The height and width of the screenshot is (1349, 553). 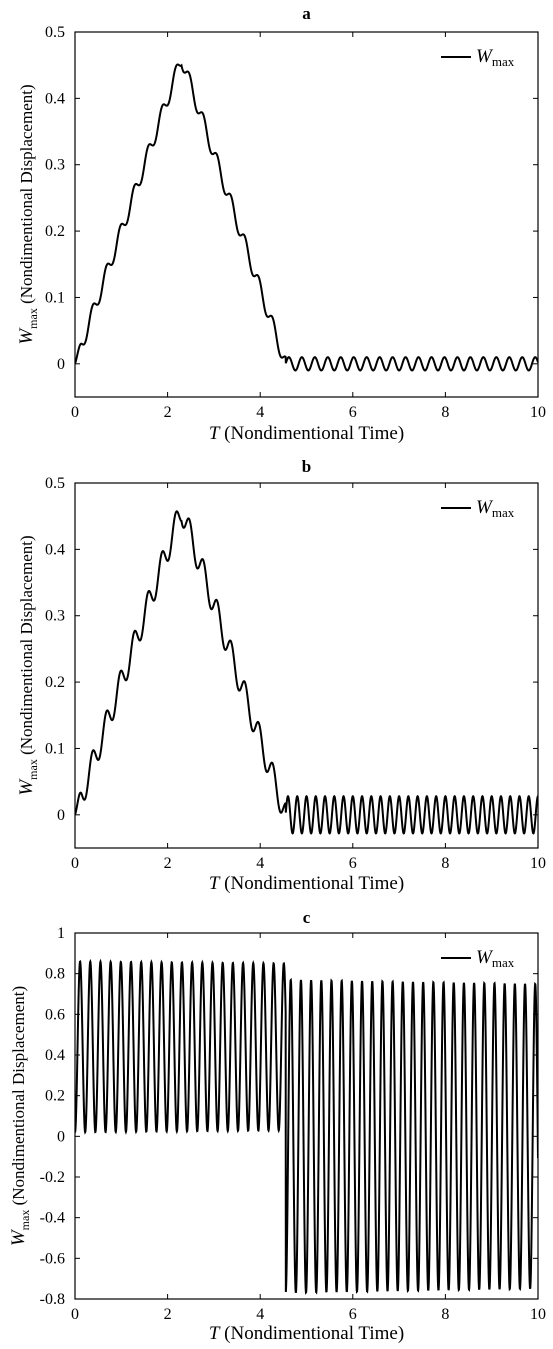 I want to click on chart-title: a, so click(x=306, y=13).